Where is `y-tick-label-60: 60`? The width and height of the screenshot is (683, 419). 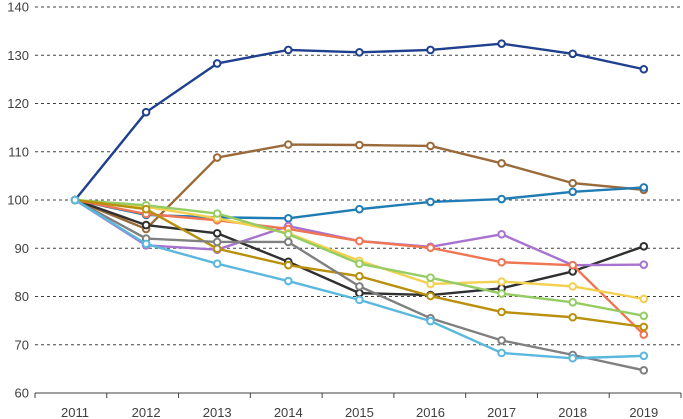
y-tick-label-60: 60 is located at coordinates (22, 393).